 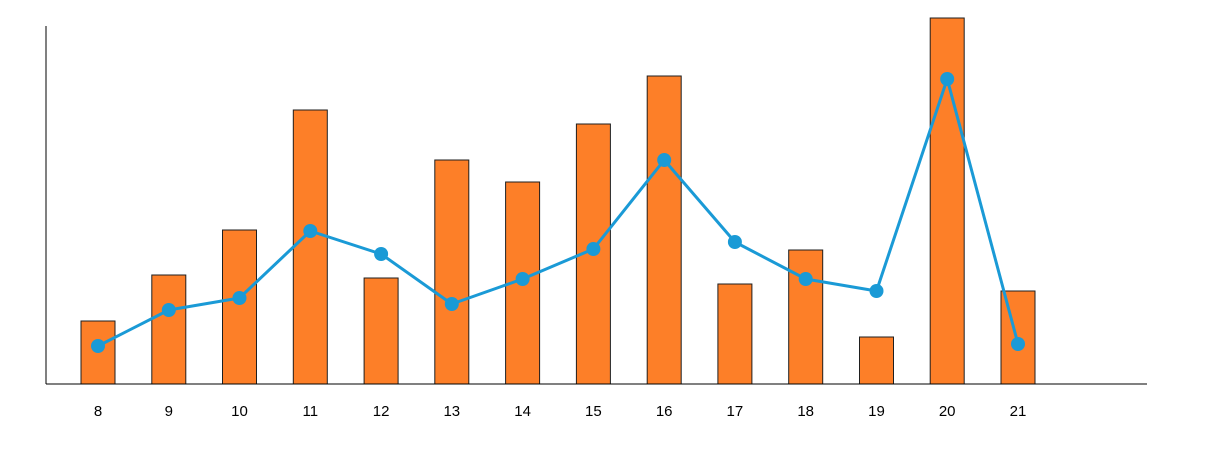 I want to click on x-tick-label: 12, so click(x=381, y=411).